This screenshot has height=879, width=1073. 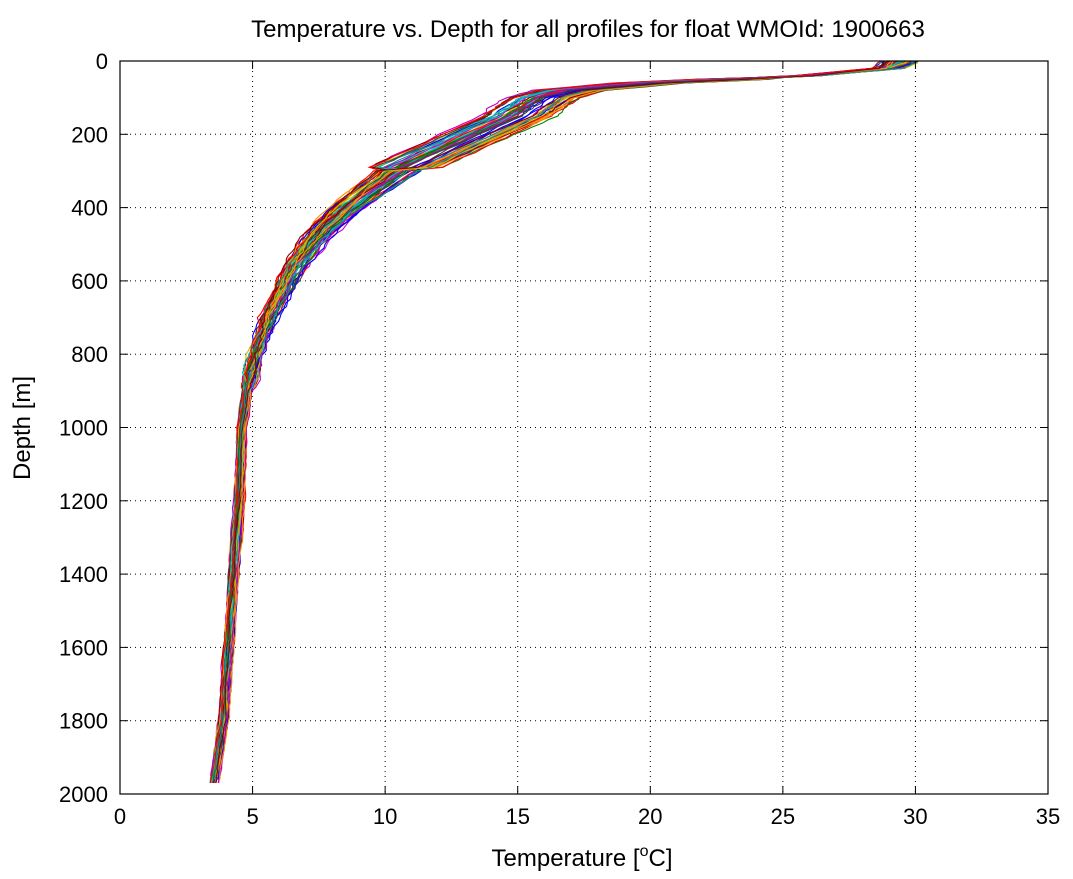 What do you see at coordinates (385, 816) in the screenshot?
I see `x-tick-label: 10` at bounding box center [385, 816].